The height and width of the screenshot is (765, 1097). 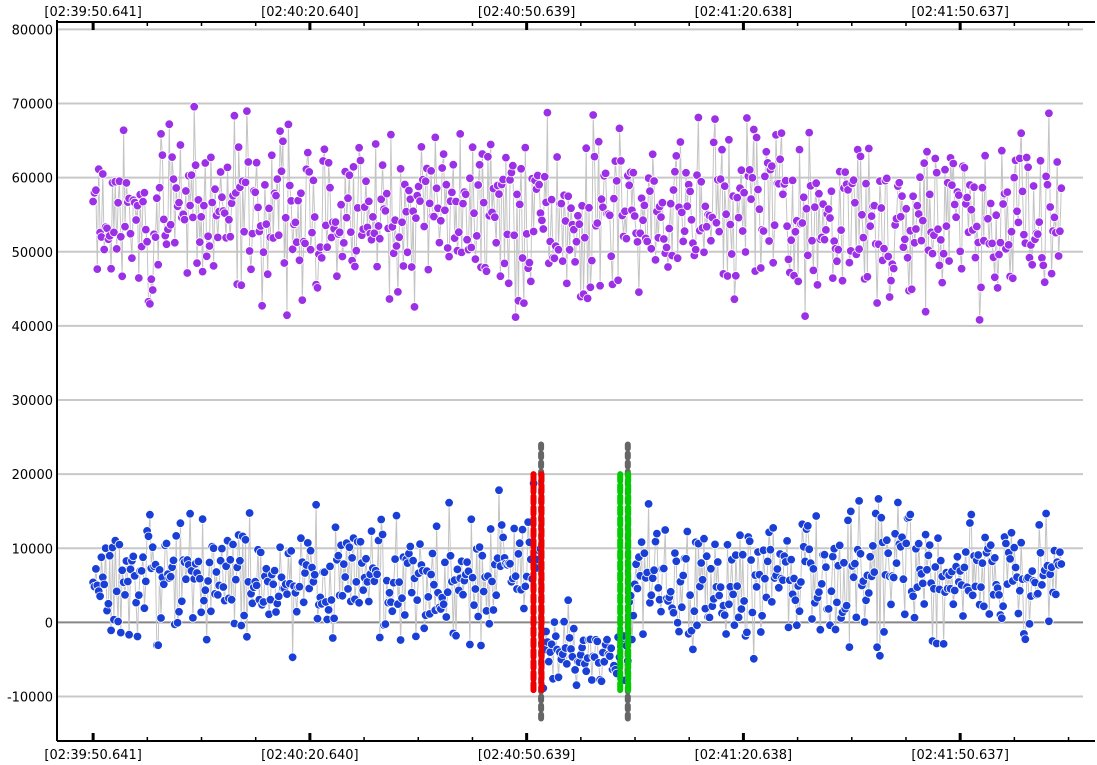 I want to click on x-tick-label-bottom: [02:40:50.639], so click(x=526, y=755).